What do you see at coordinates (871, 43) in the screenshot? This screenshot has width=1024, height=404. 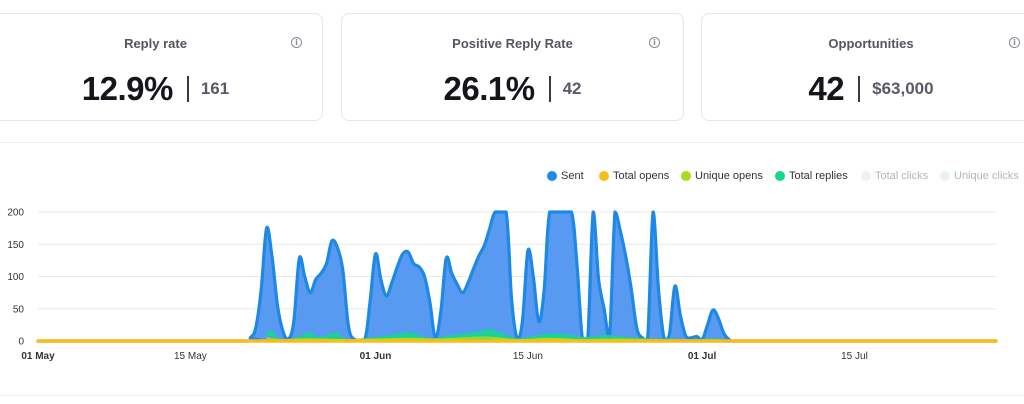 I see `card-label: Opportunities` at bounding box center [871, 43].